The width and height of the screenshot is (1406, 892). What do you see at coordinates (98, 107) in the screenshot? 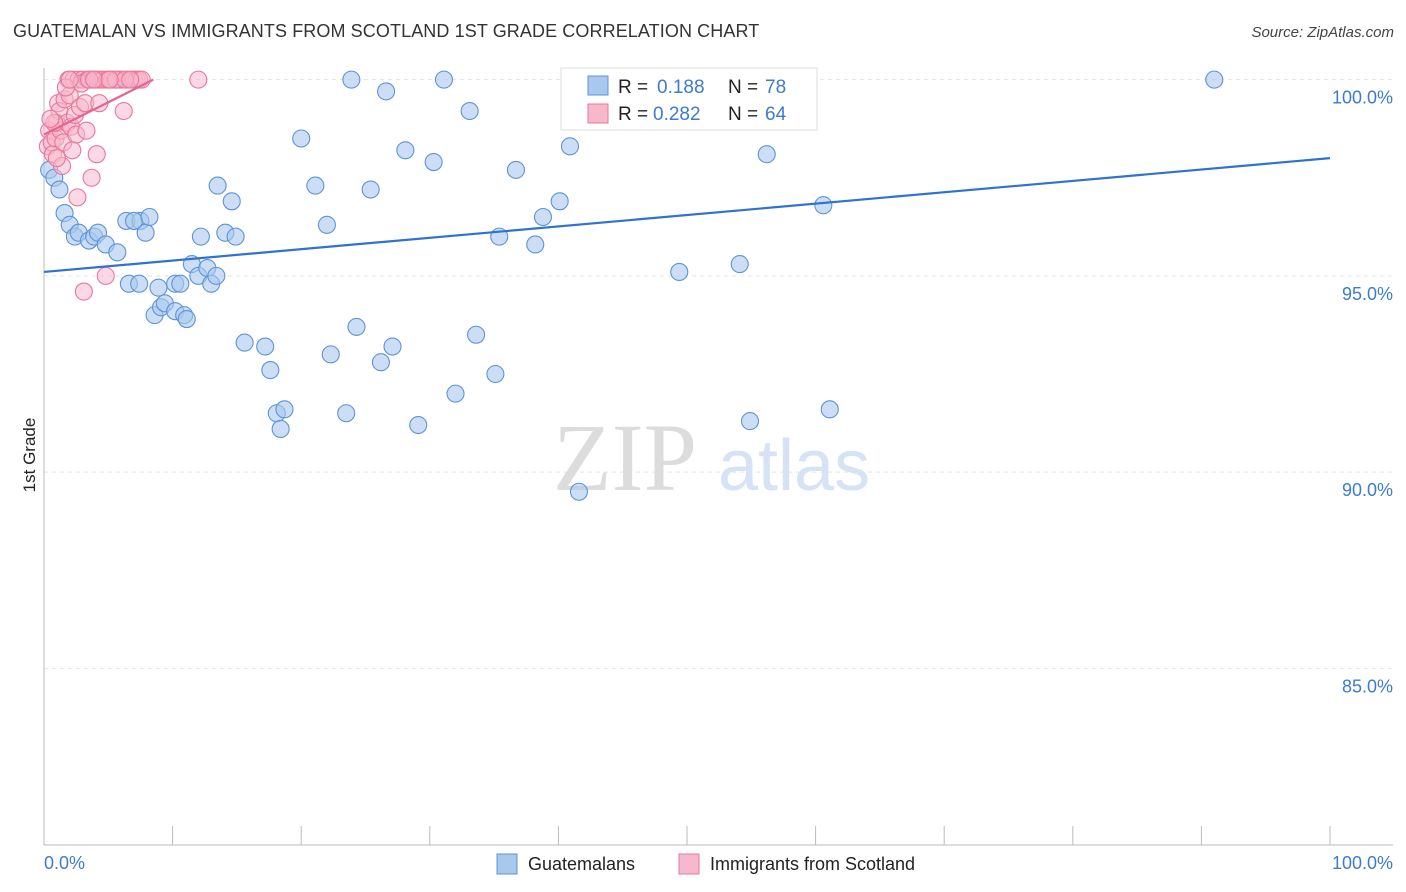
I see `trend-line-scotland` at bounding box center [98, 107].